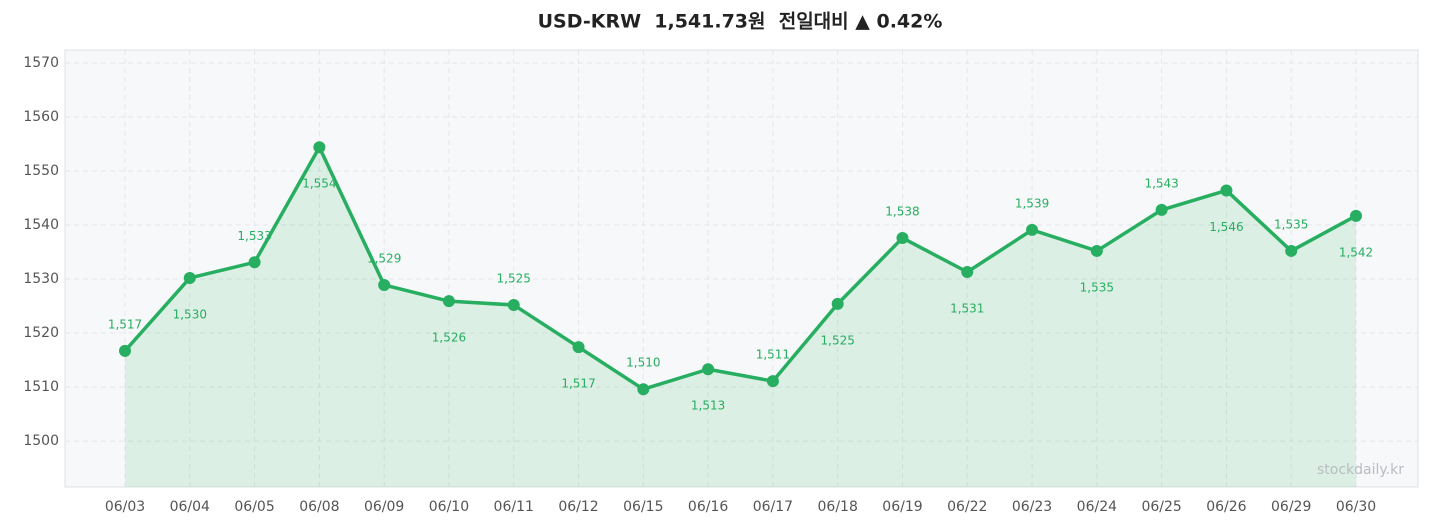 The height and width of the screenshot is (527, 1429). Describe the element at coordinates (125, 507) in the screenshot. I see `x-tick-label: 06/03` at that location.